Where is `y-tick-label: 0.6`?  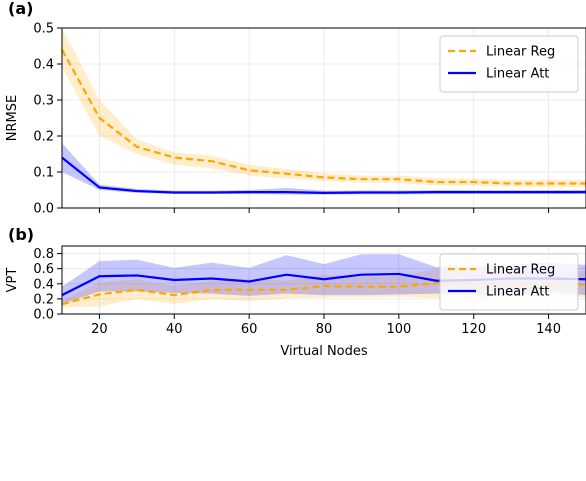
y-tick-label: 0.6 is located at coordinates (43, 269).